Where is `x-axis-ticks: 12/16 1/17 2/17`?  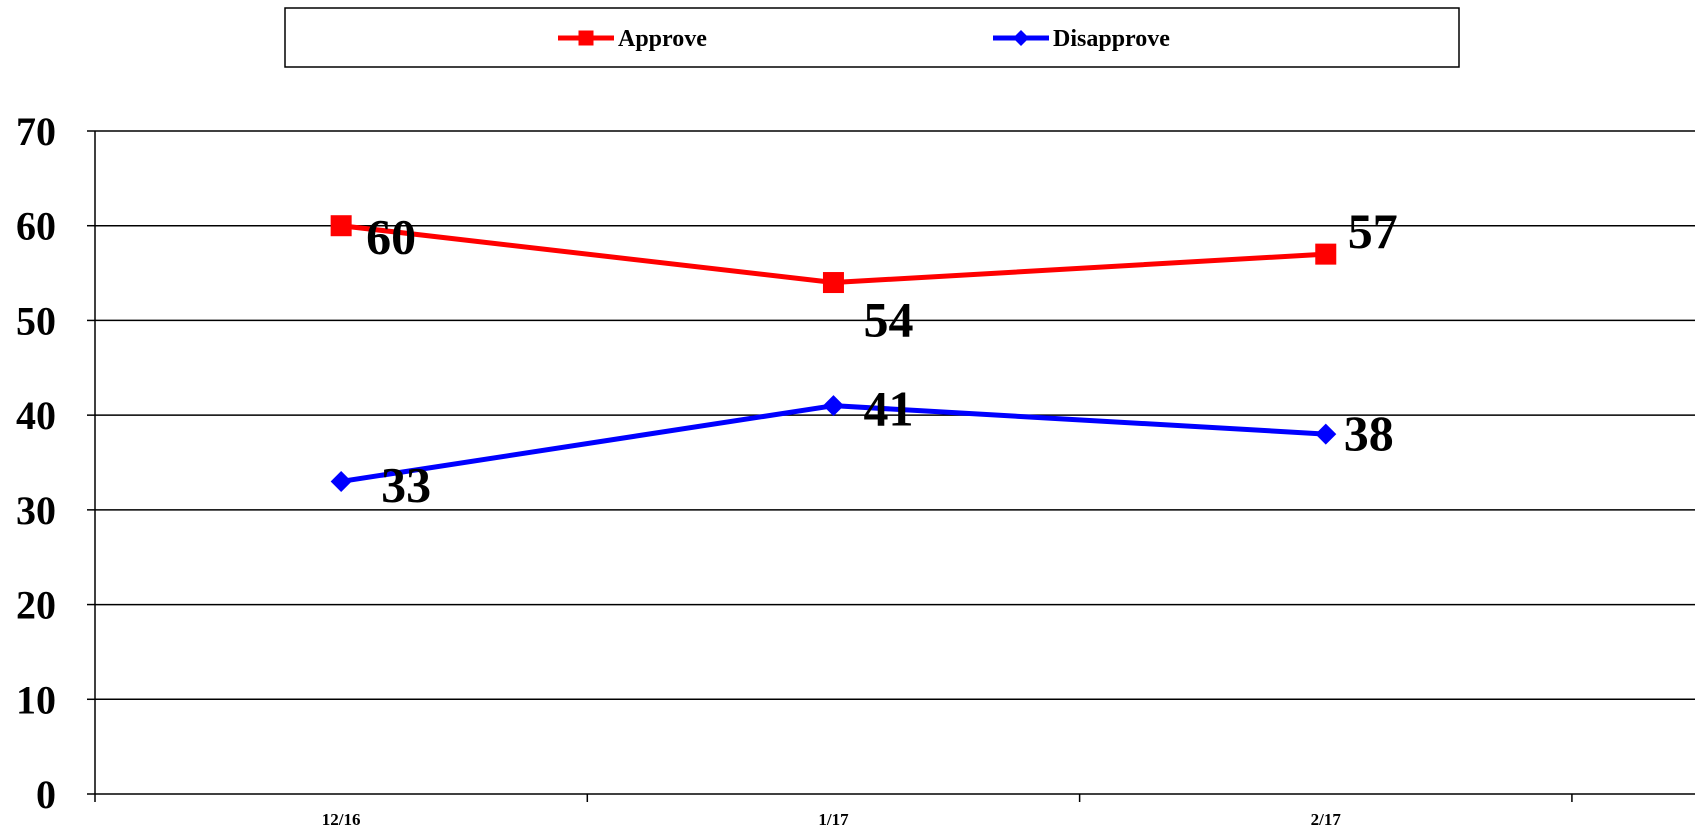 x-axis-ticks: 12/16 1/17 2/17 is located at coordinates (833, 811).